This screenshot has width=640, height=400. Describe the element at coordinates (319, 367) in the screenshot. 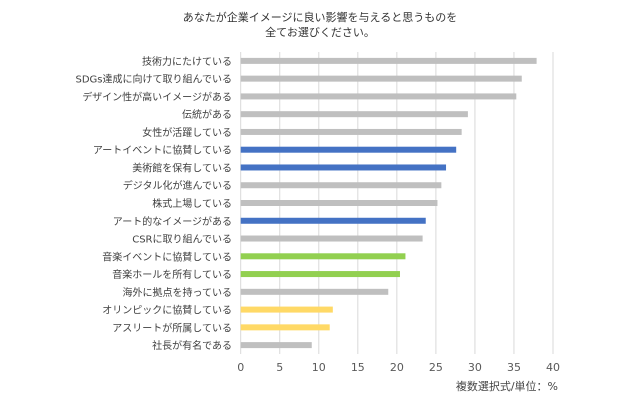

I see `x-tick-label: 10` at that location.